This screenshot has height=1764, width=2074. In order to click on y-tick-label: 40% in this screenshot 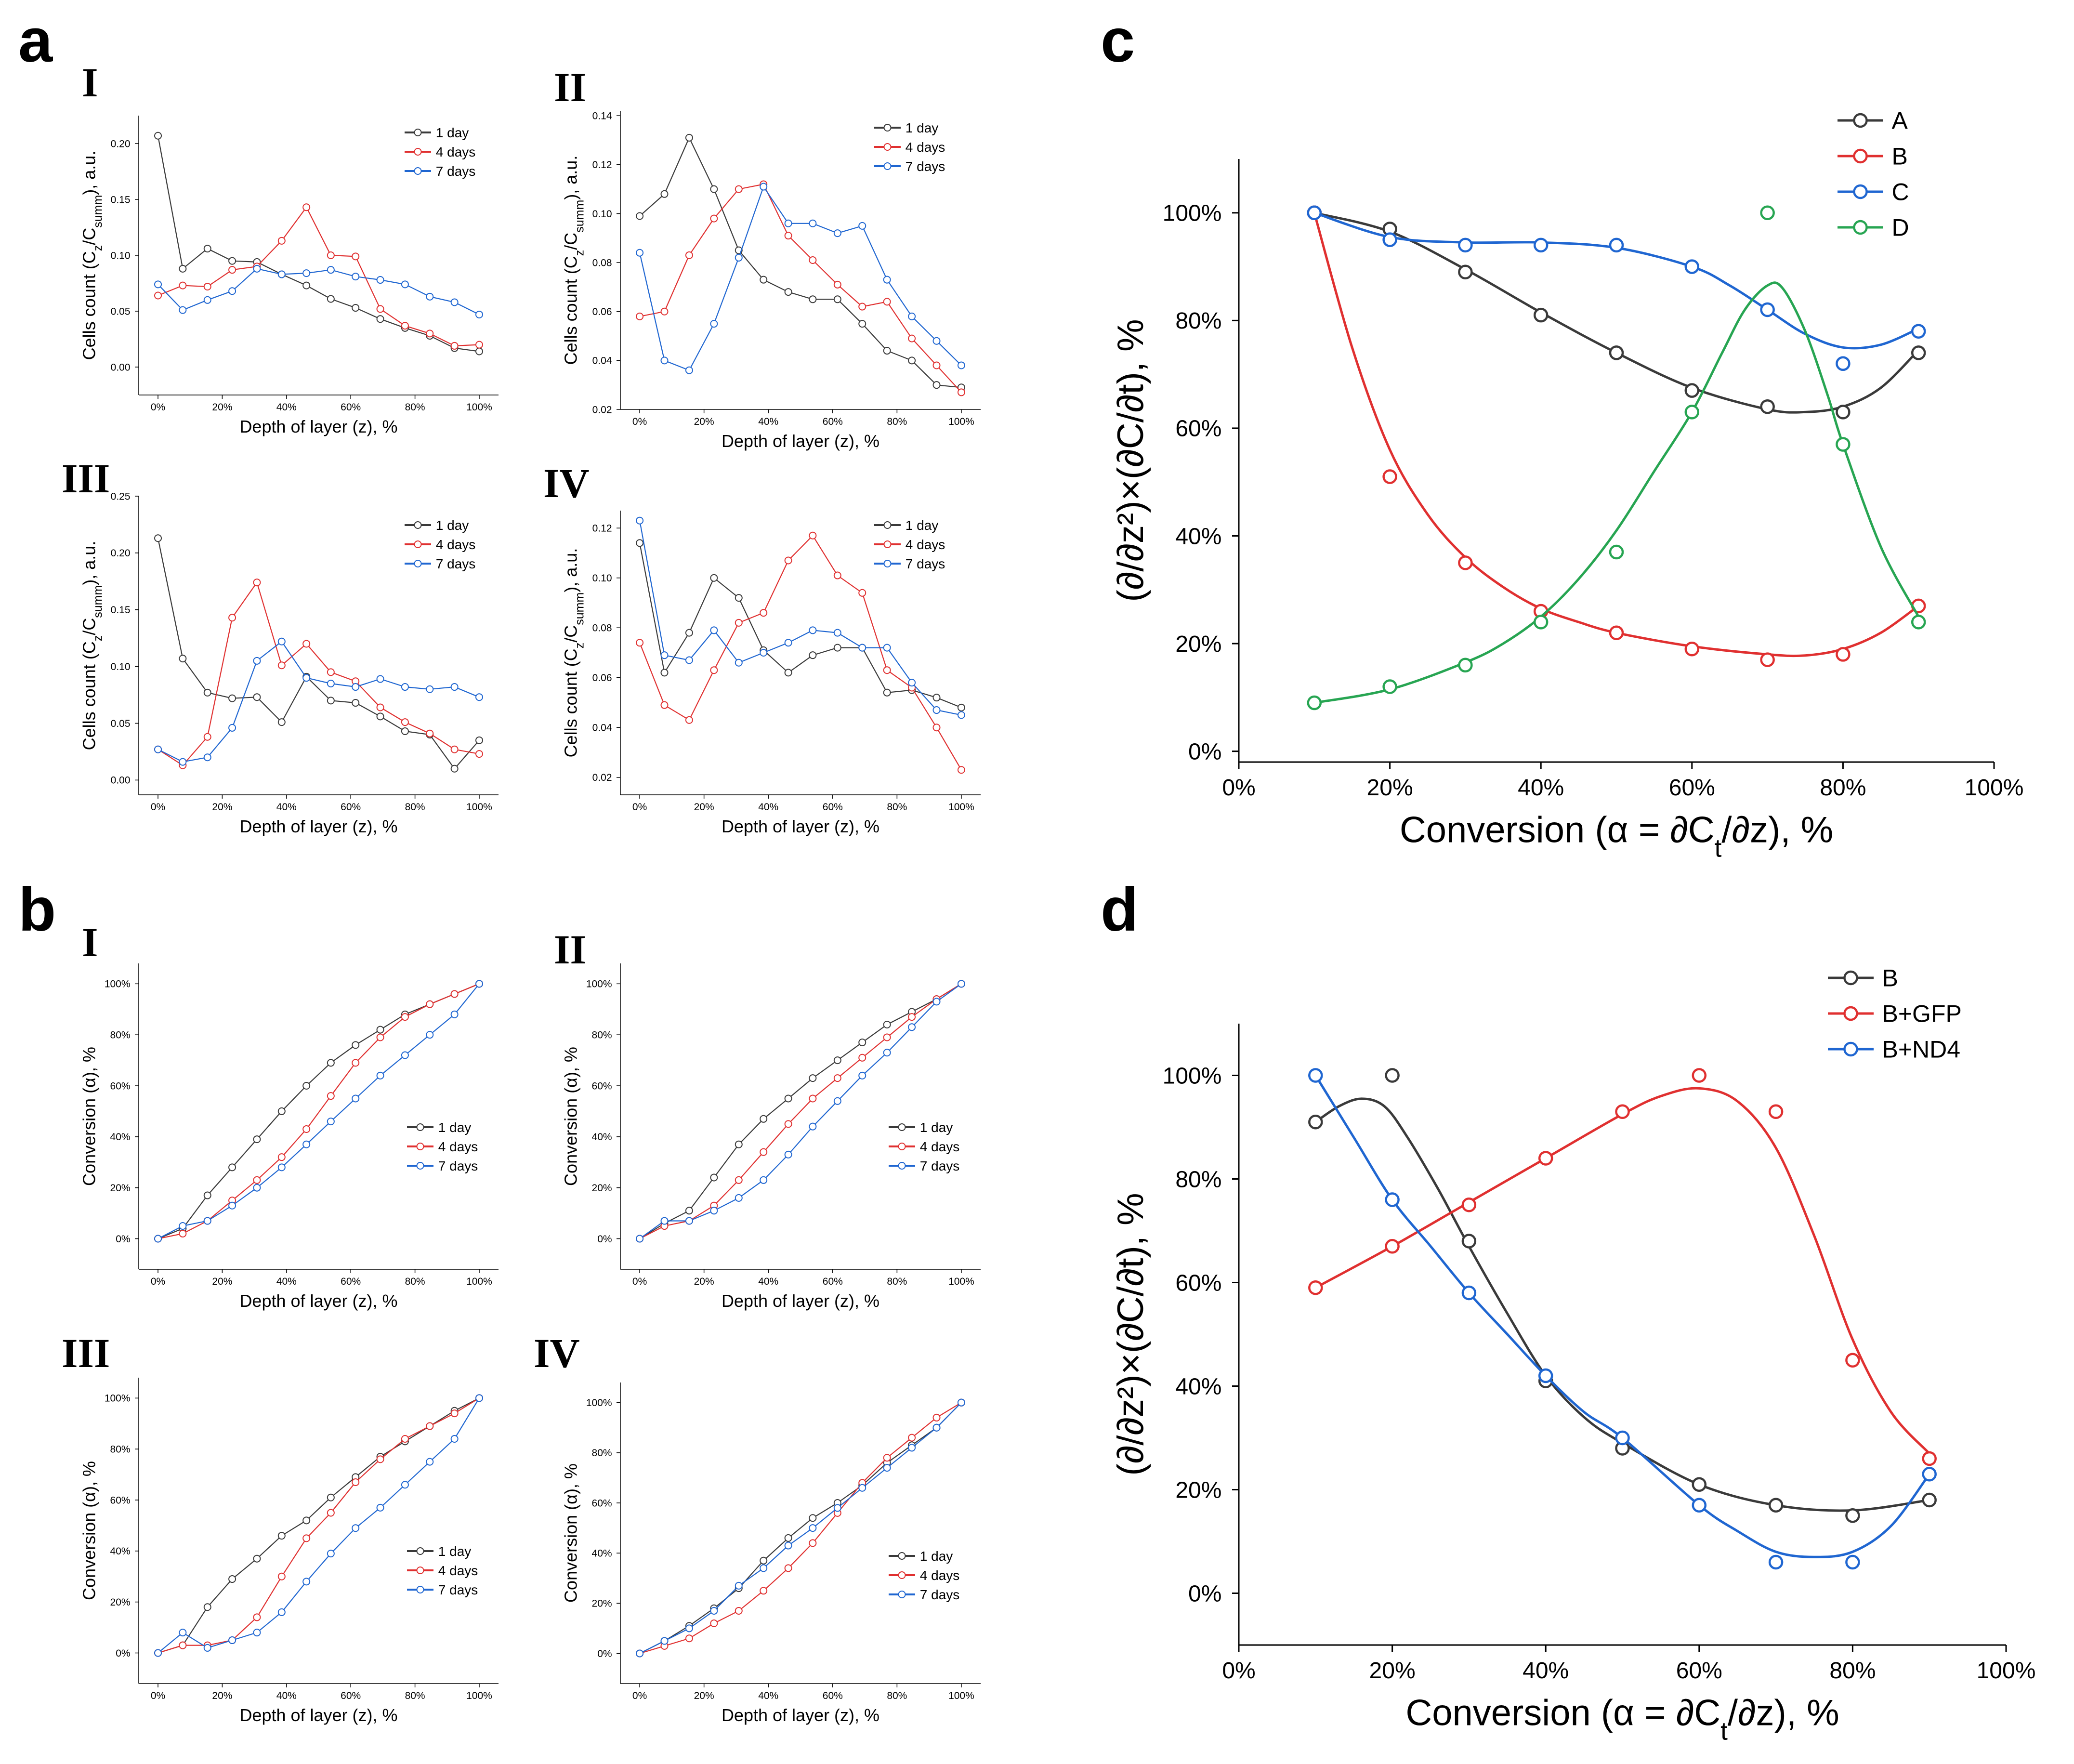, I will do `click(602, 1553)`.